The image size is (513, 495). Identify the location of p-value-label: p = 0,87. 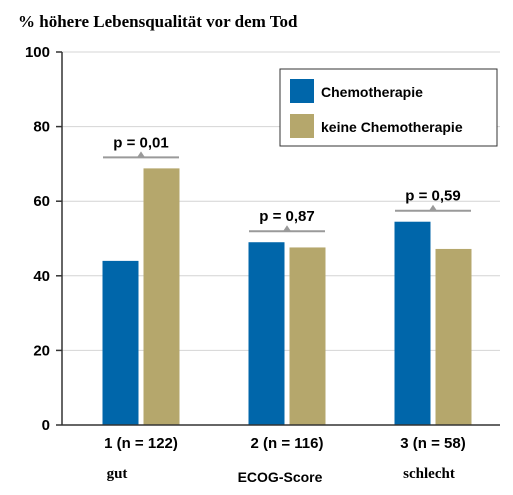
(286, 216).